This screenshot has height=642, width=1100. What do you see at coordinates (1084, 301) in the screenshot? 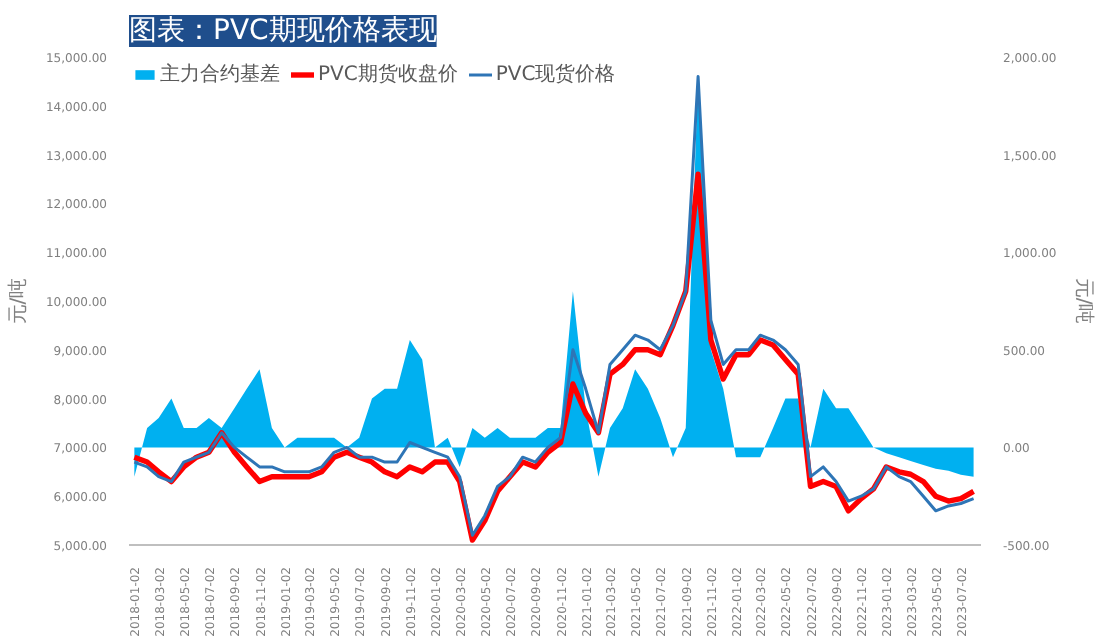
I see `y2-axis-title: 元/吨` at bounding box center [1084, 301].